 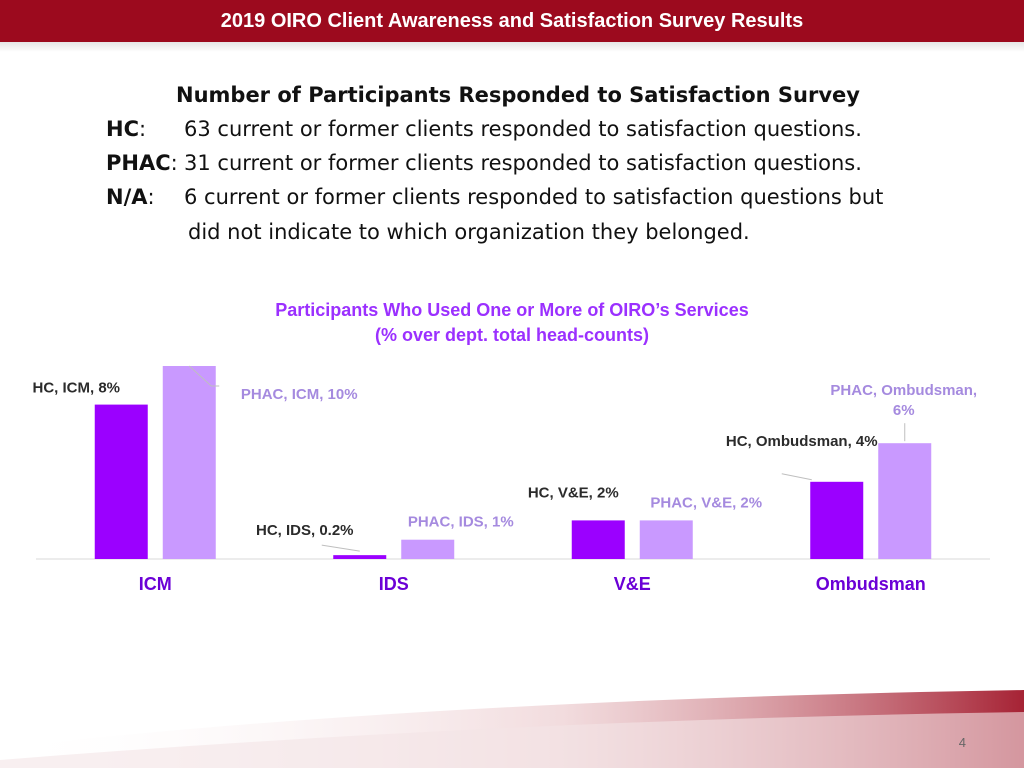 What do you see at coordinates (76, 388) in the screenshot?
I see `data-label-hc-0: HC, ICM, 8%` at bounding box center [76, 388].